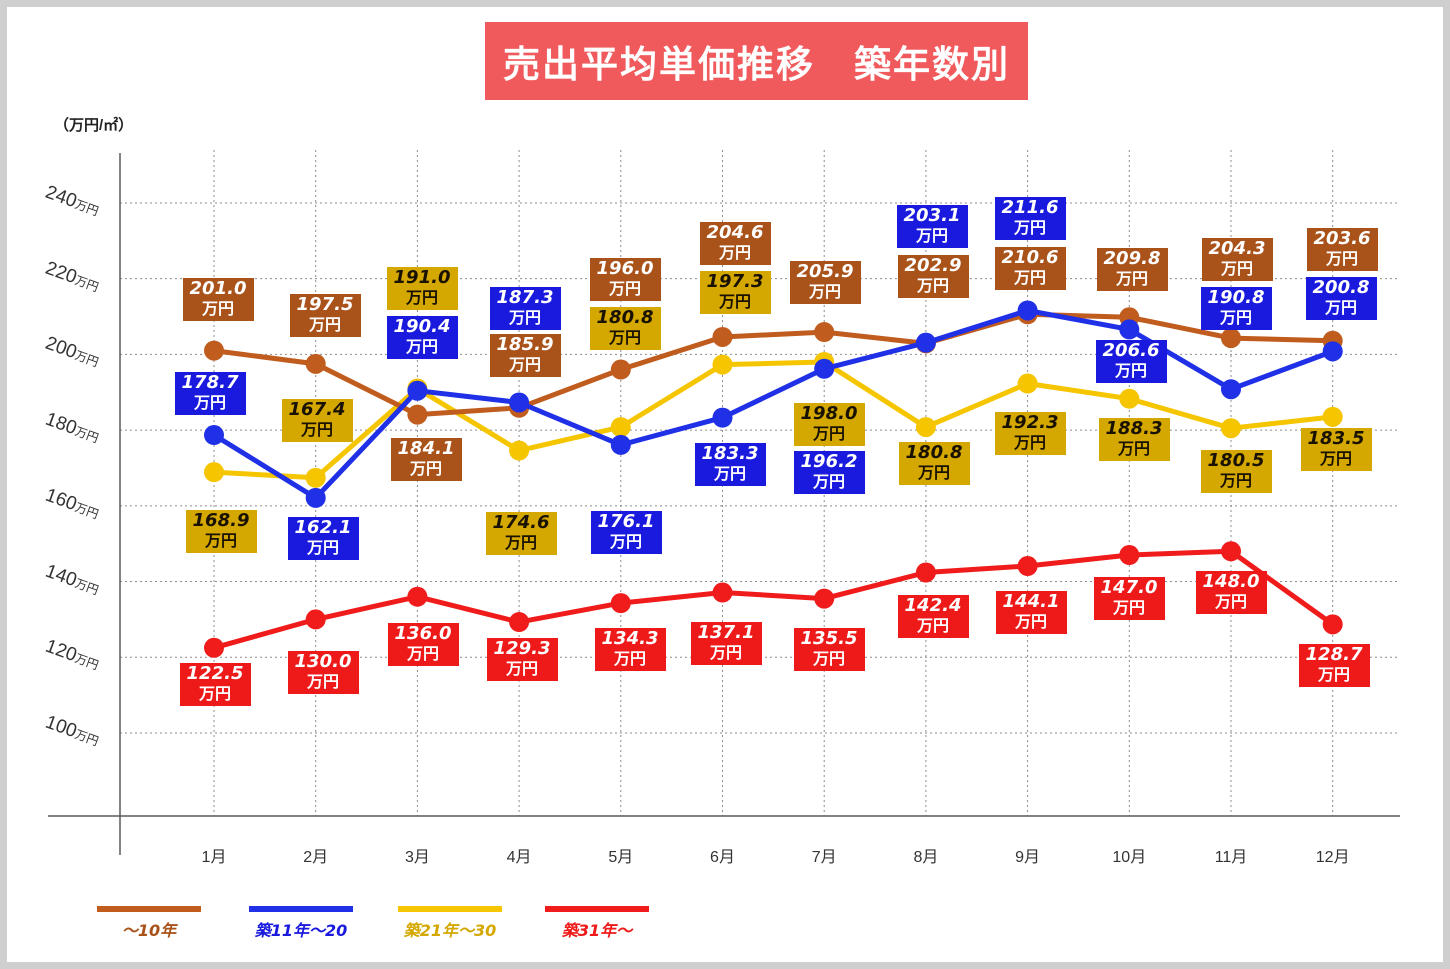 The height and width of the screenshot is (969, 1450). What do you see at coordinates (756, 64) in the screenshot?
I see `chart-title: 売出平均単価推移 築年数別` at bounding box center [756, 64].